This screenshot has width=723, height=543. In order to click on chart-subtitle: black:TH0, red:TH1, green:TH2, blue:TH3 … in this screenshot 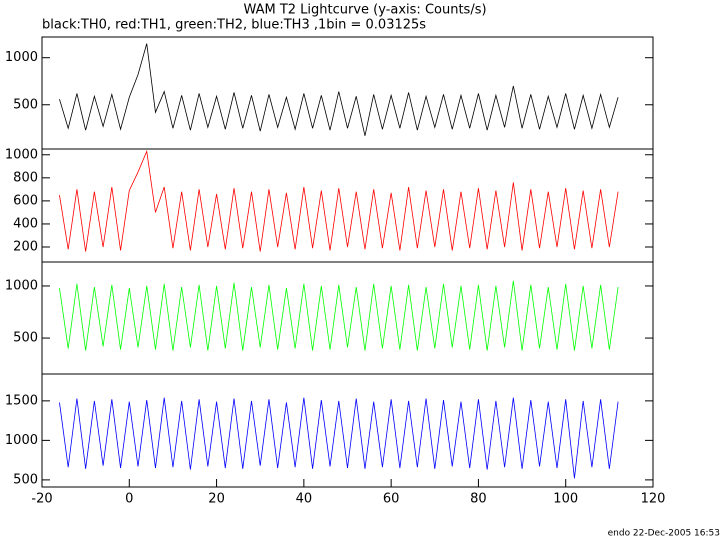, I will do `click(234, 25)`.